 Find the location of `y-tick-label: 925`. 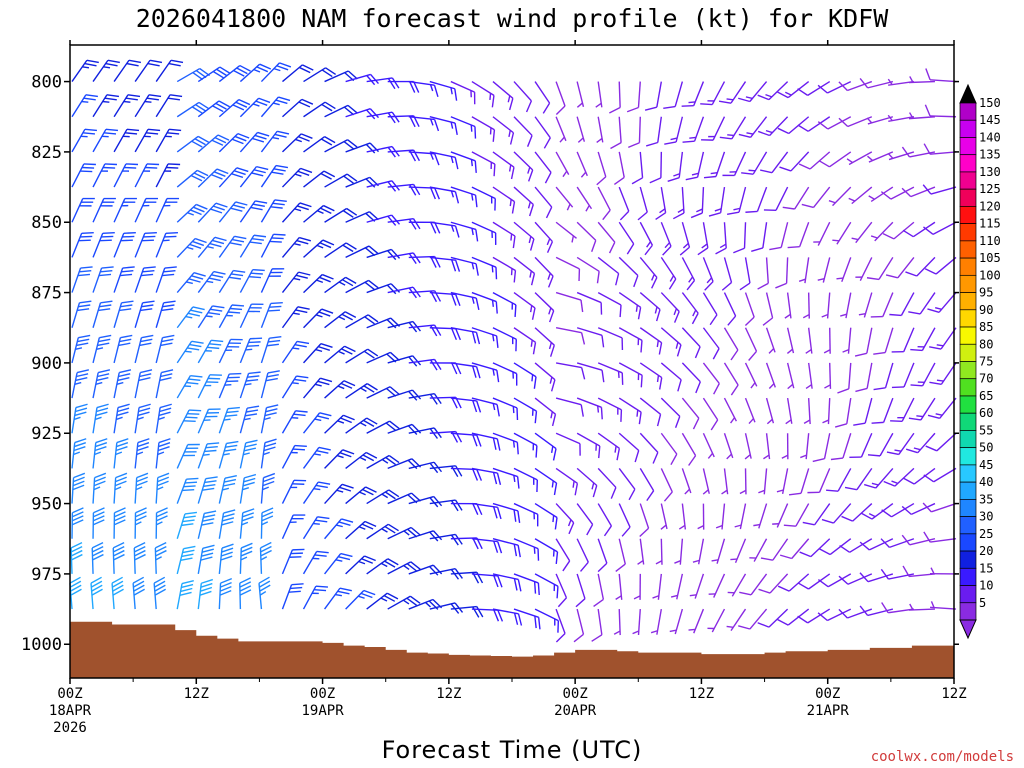

y-tick-label: 925 is located at coordinates (46, 434).